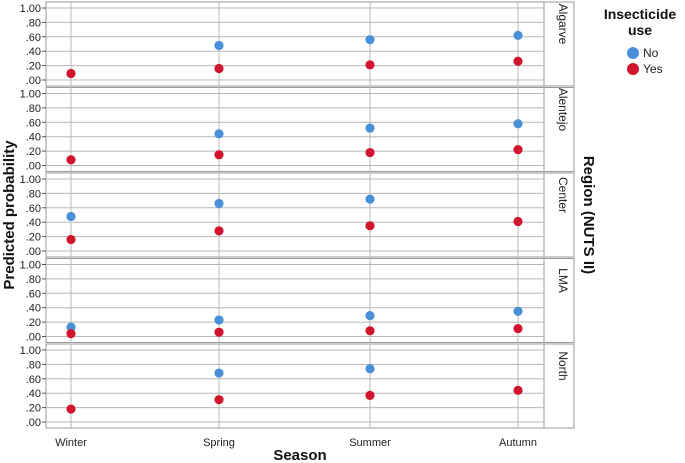 The height and width of the screenshot is (463, 685). Describe the element at coordinates (588, 215) in the screenshot. I see `facet-axis-title: Region (NUTS II)` at that location.